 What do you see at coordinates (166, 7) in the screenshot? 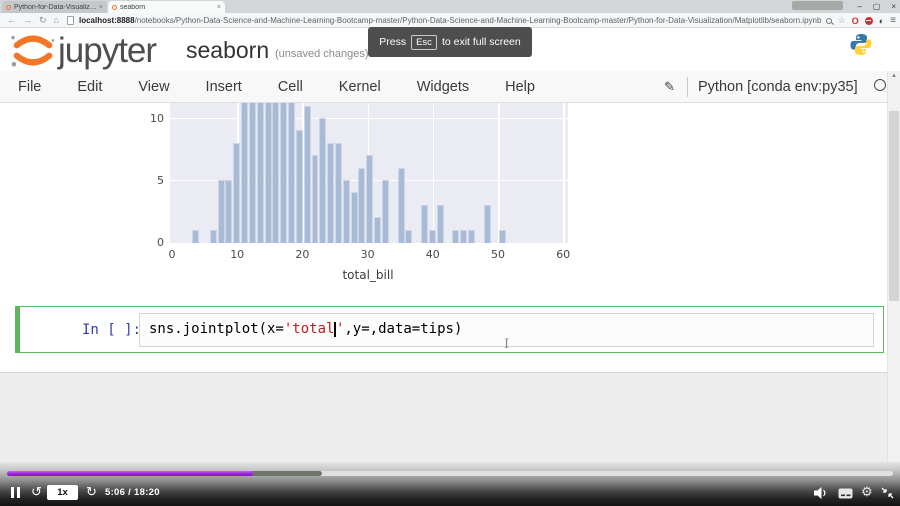
I see `browser-tab-2-active: seaborn ×` at bounding box center [166, 7].